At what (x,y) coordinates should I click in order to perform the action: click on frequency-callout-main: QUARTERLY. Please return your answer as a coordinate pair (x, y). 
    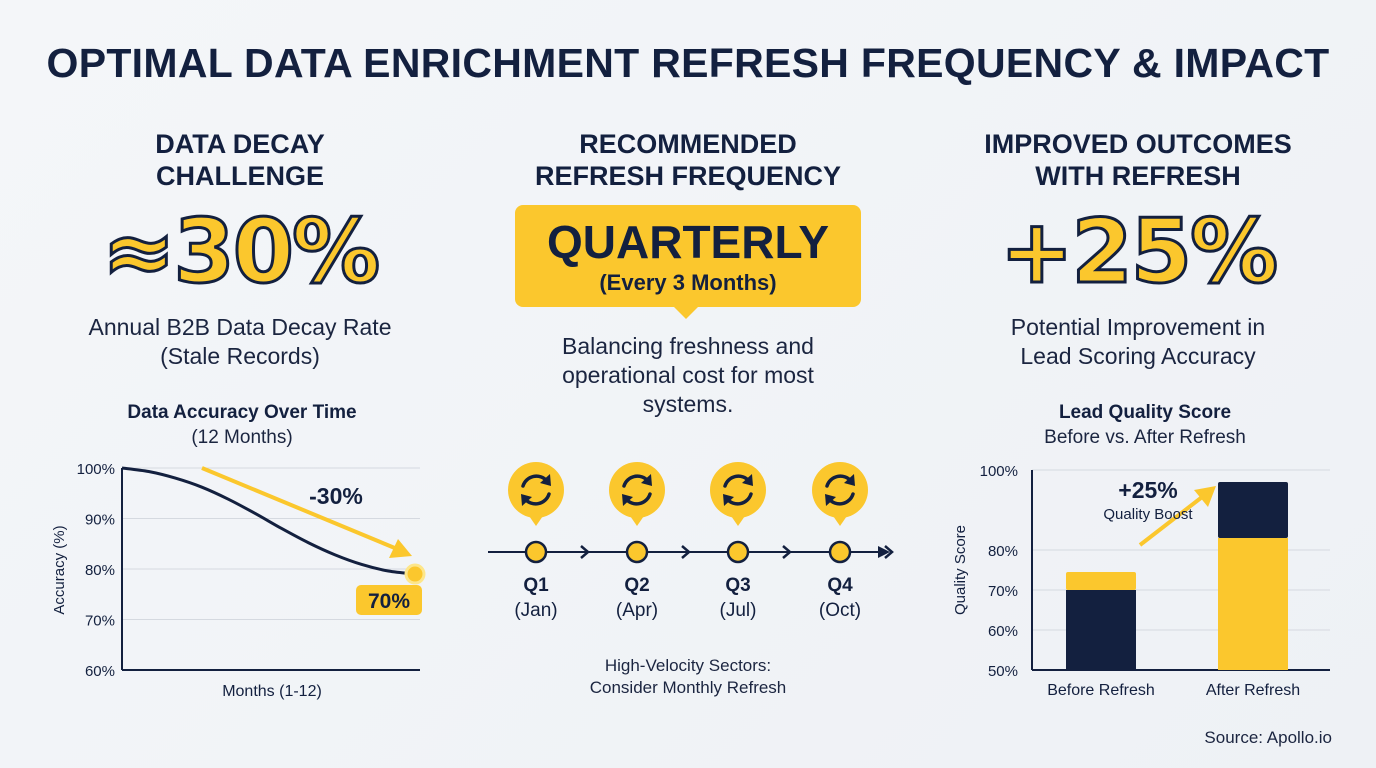
    Looking at the image, I should click on (688, 242).